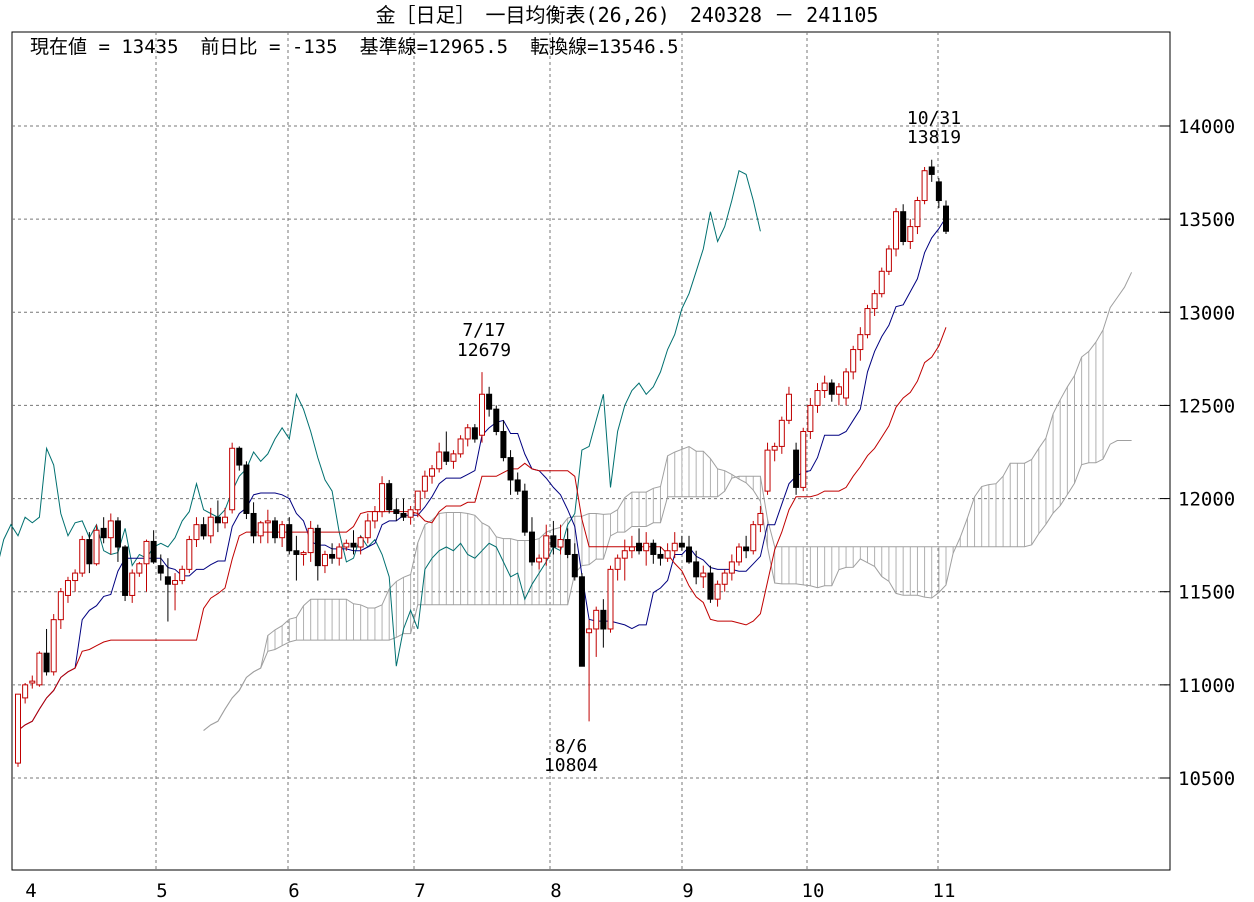 This screenshot has height=902, width=1254. Describe the element at coordinates (944, 891) in the screenshot. I see `x-tick-label: 11` at that location.